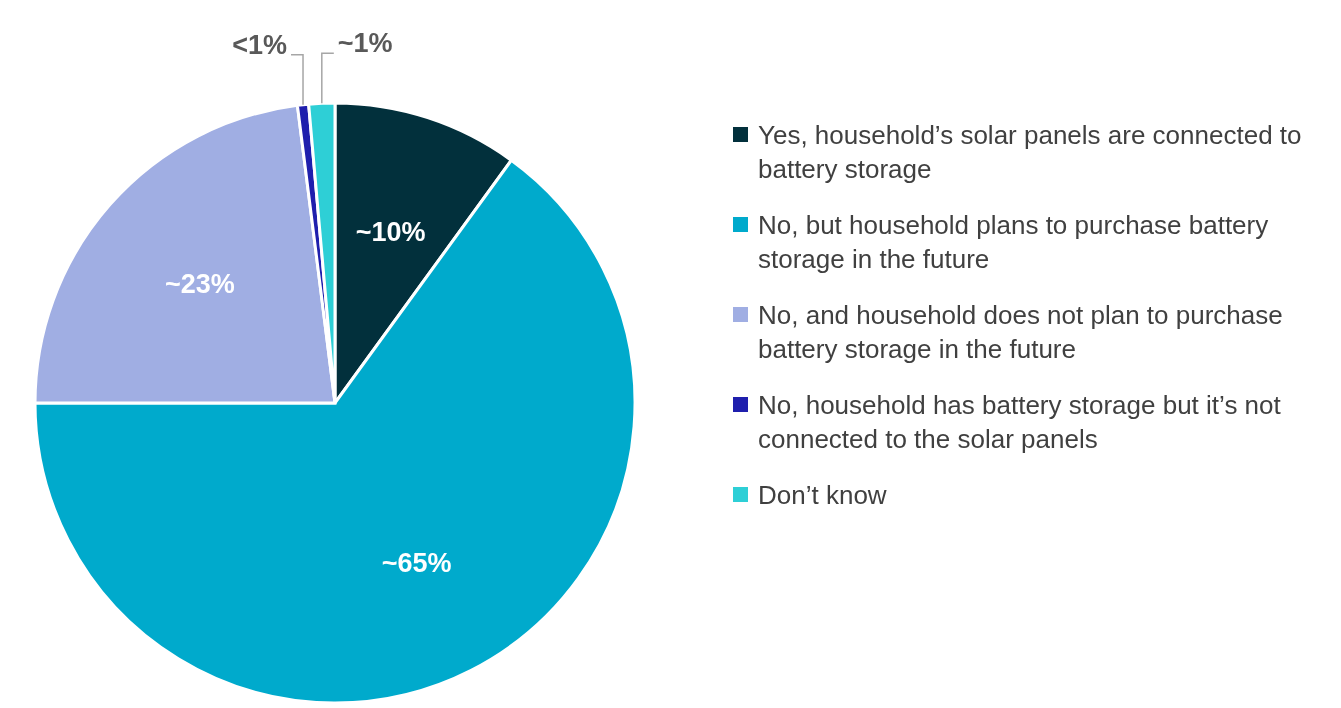  Describe the element at coordinates (1014, 242) in the screenshot. I see `legend-label: No, but household plans to purchase battery storage in the future` at that location.